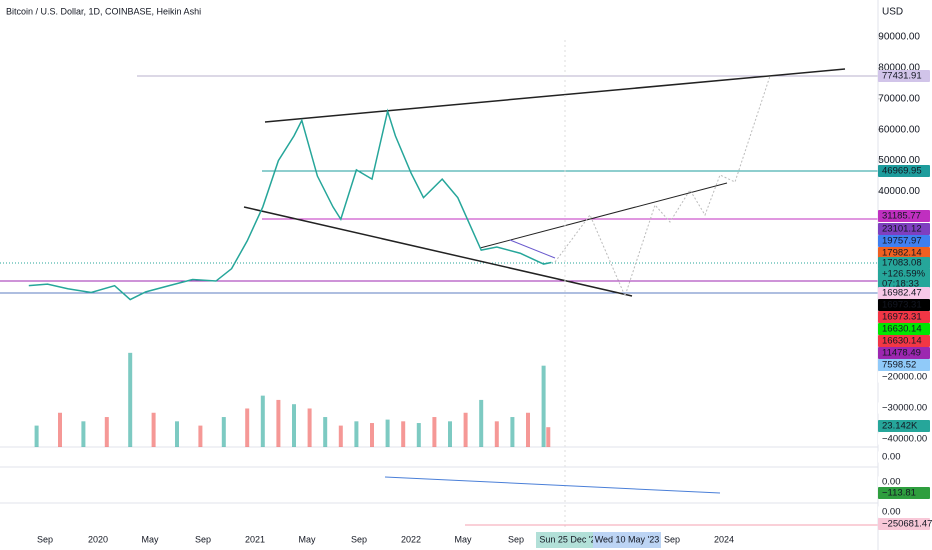 This screenshot has height=550, width=932. Describe the element at coordinates (900, 426) in the screenshot. I see `price-tag: 23.142K` at that location.